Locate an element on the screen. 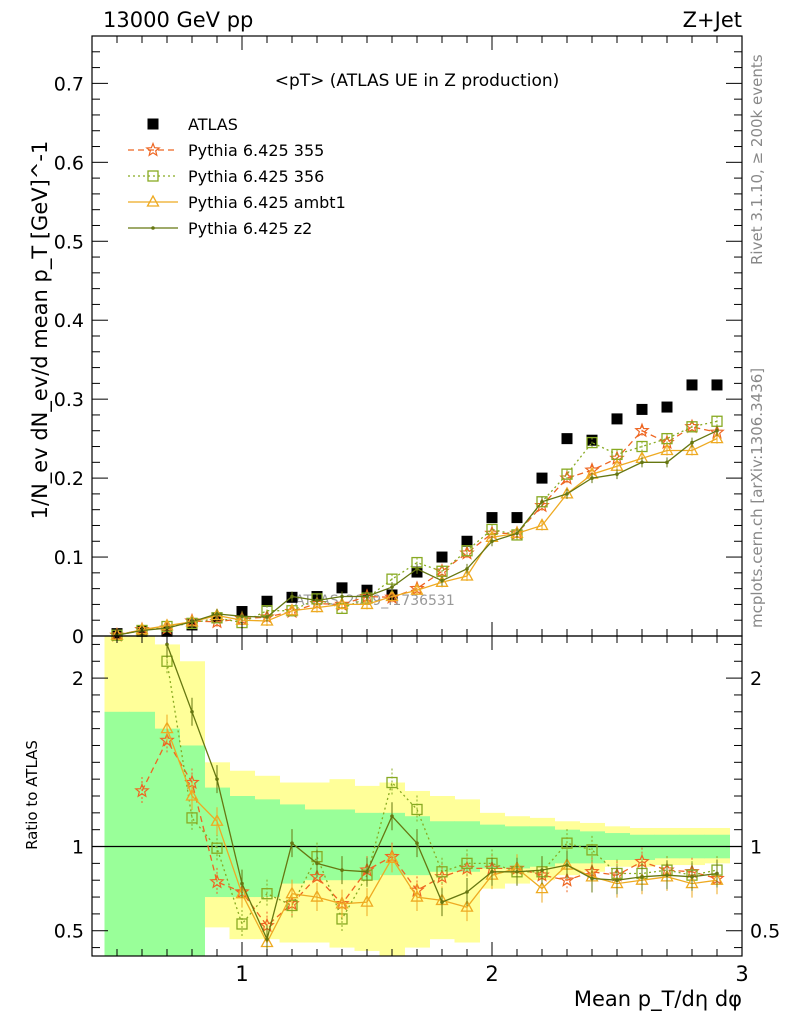 The width and height of the screenshot is (786, 1024). band-inner-bin is located at coordinates (142, 833).